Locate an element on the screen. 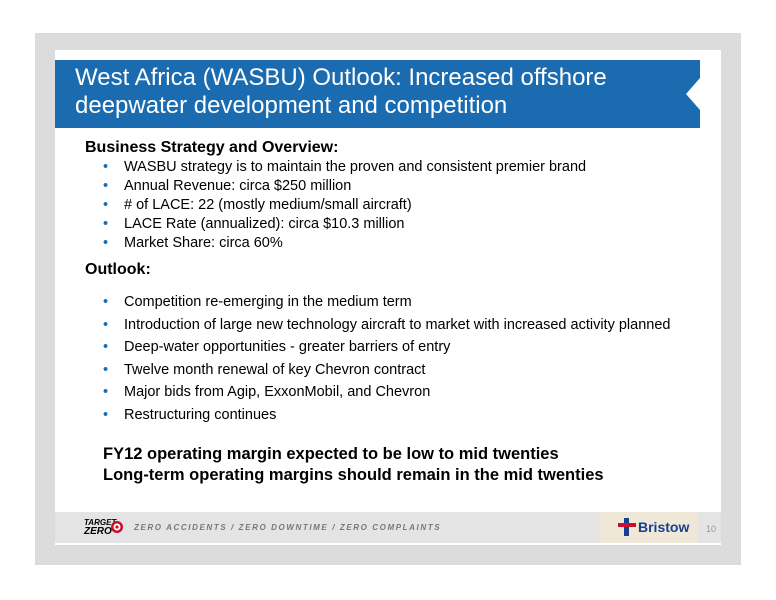 Image resolution: width=776 pixels, height=600 pixels. bullet-item: Market Share: circa 60% is located at coordinates (193, 243).